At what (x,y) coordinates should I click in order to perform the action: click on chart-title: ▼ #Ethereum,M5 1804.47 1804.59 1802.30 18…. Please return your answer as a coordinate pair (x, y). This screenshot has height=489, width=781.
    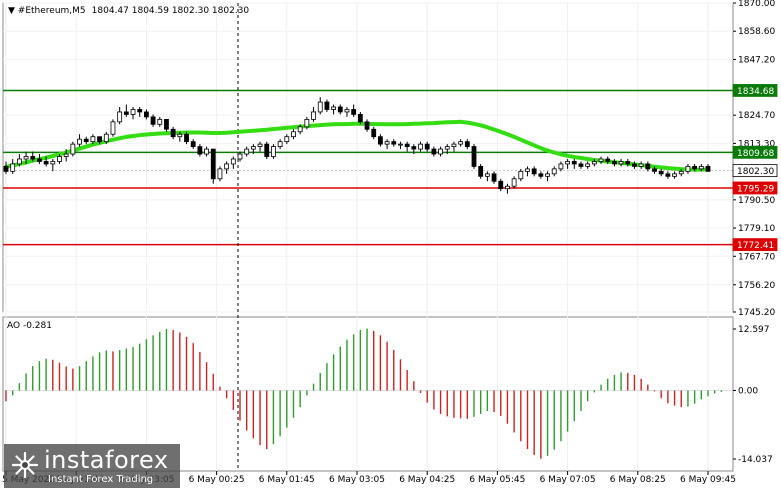
    Looking at the image, I should click on (128, 11).